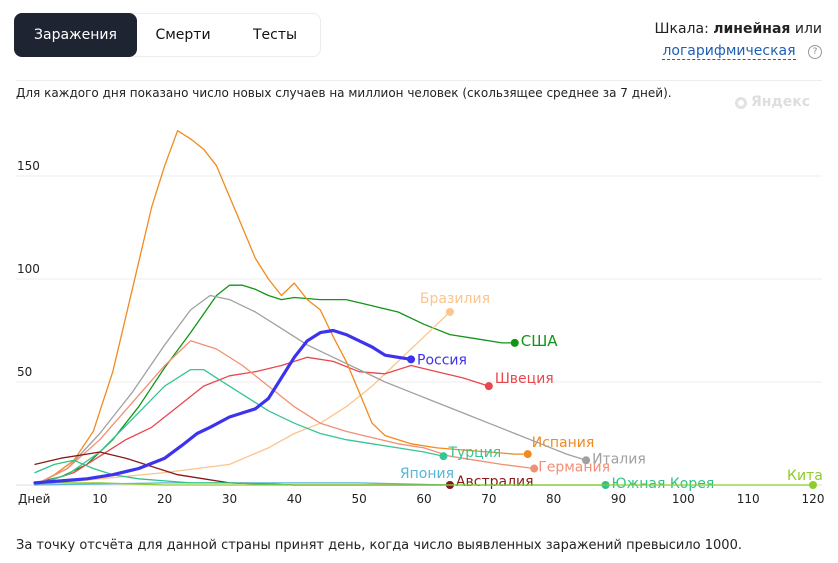  Describe the element at coordinates (752, 29) in the screenshot. I see `scale-linear-option: линейная` at that location.